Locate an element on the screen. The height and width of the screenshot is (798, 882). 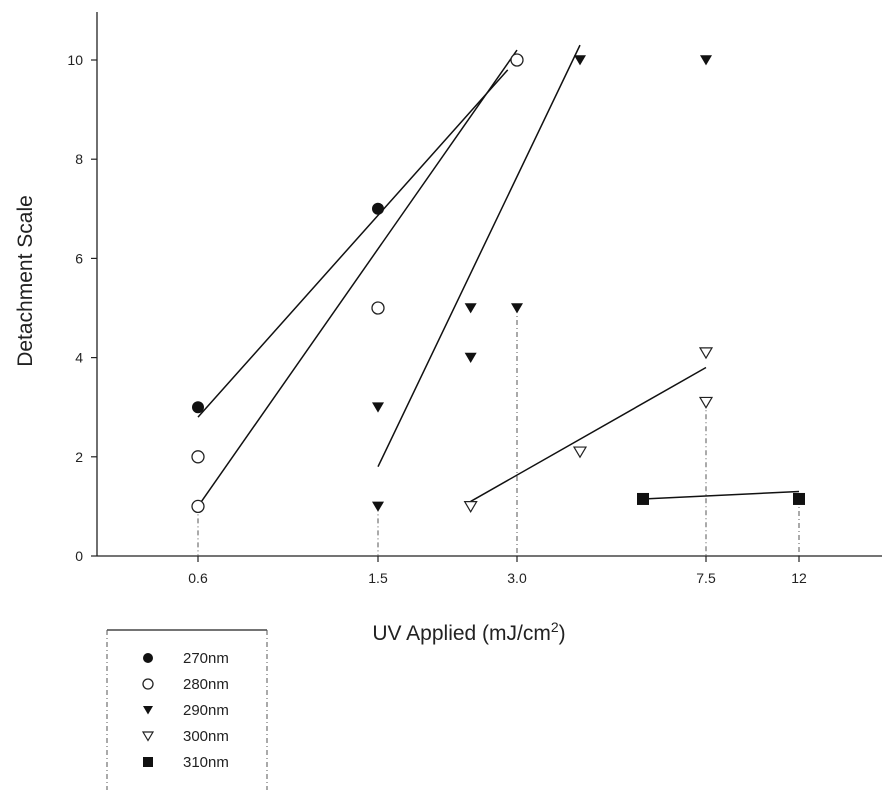
x-tick-label: 7.5 is located at coordinates (706, 578).